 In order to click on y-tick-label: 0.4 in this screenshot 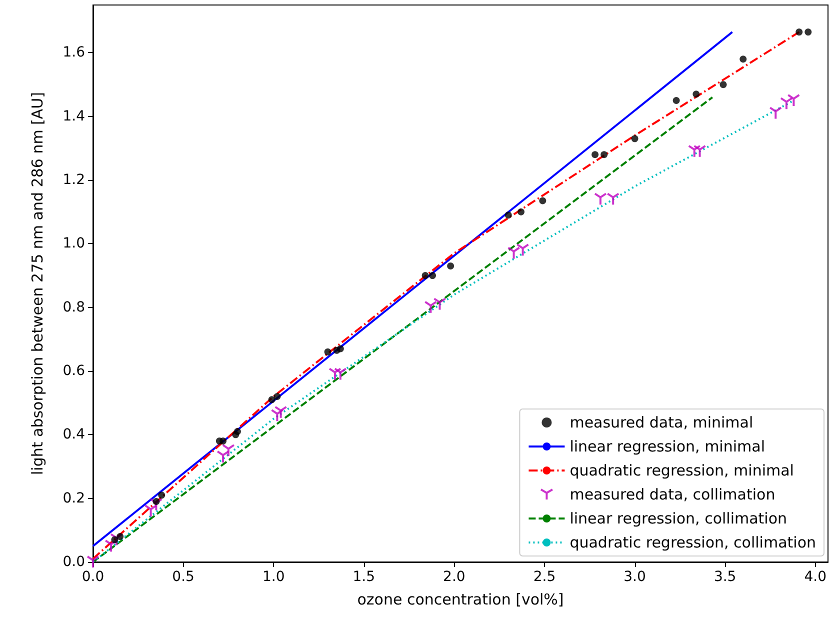, I will do `click(74, 434)`.